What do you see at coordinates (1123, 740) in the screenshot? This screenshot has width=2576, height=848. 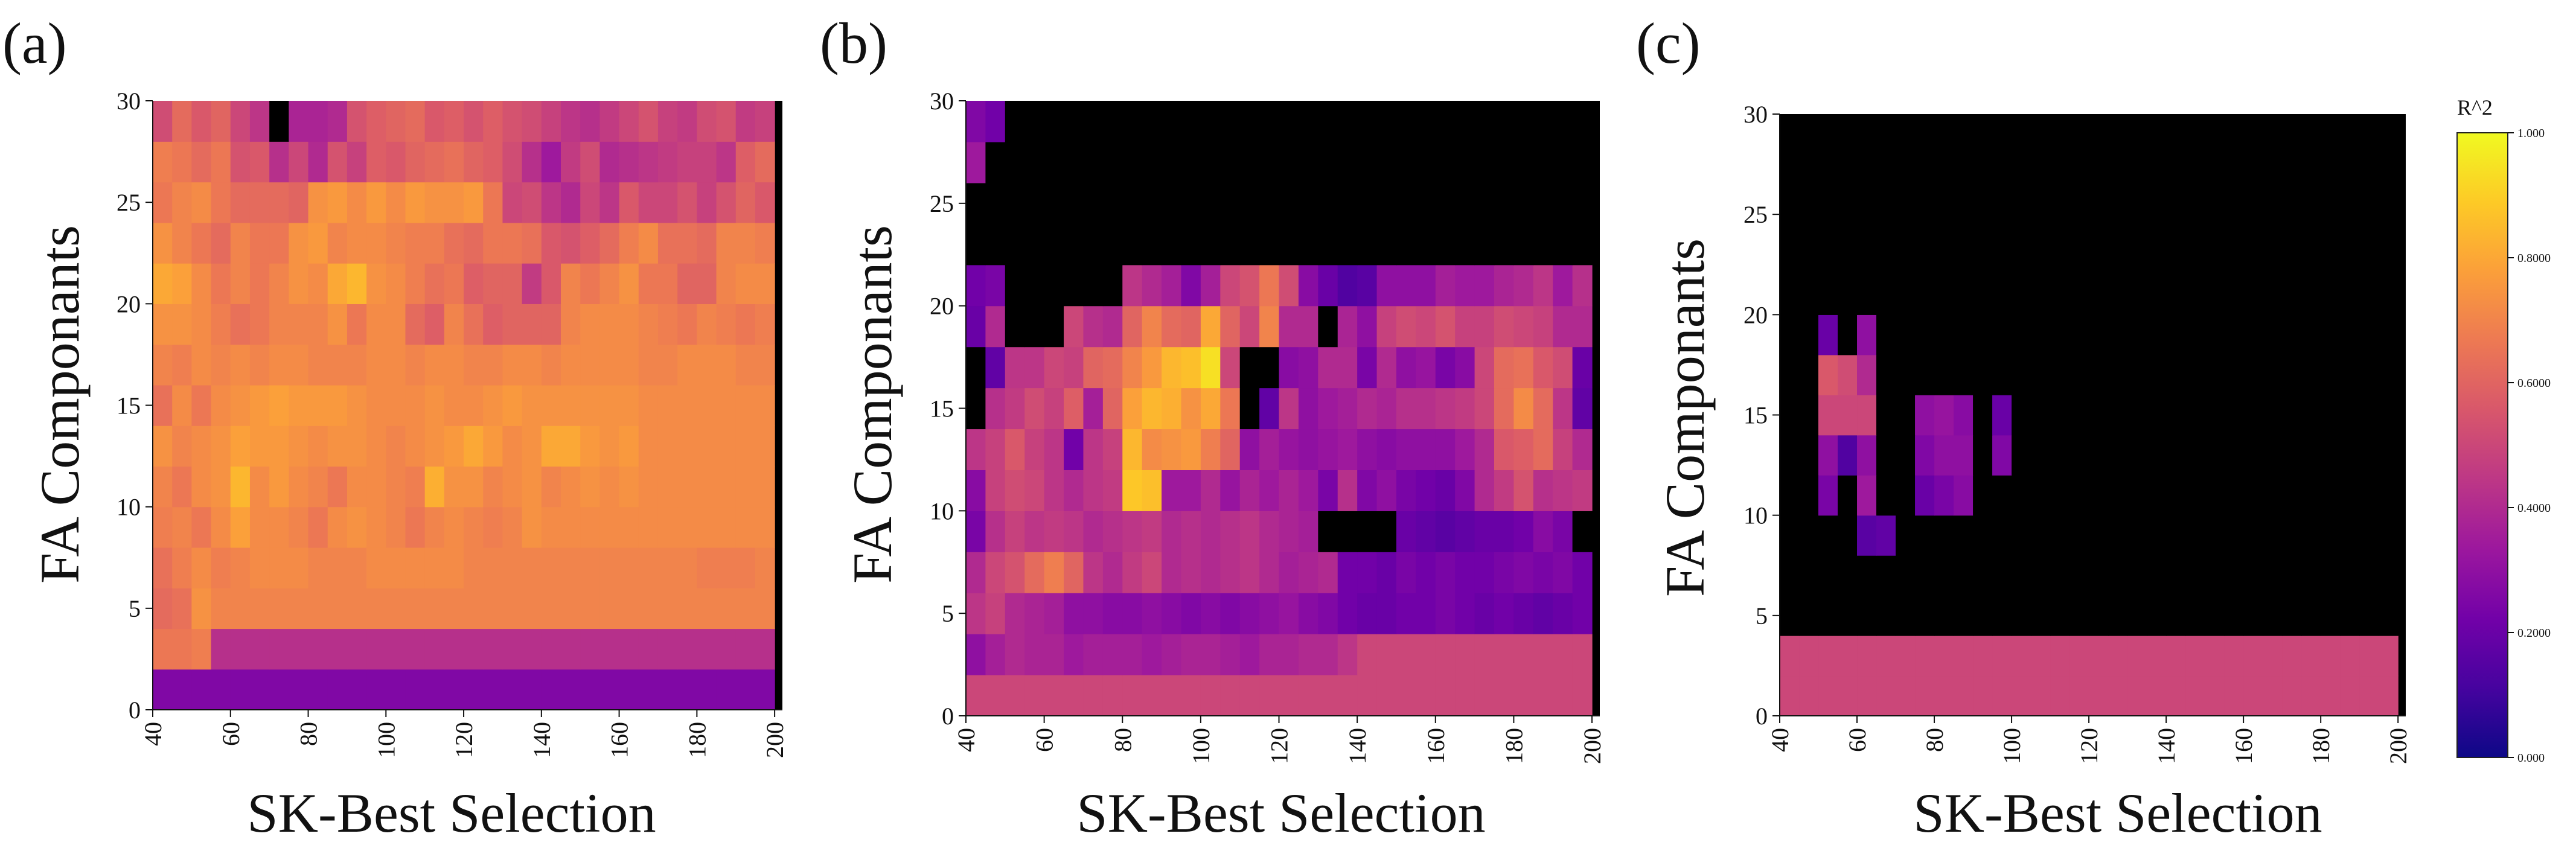 I see `panel-b-x-tick-label: 80` at bounding box center [1123, 740].